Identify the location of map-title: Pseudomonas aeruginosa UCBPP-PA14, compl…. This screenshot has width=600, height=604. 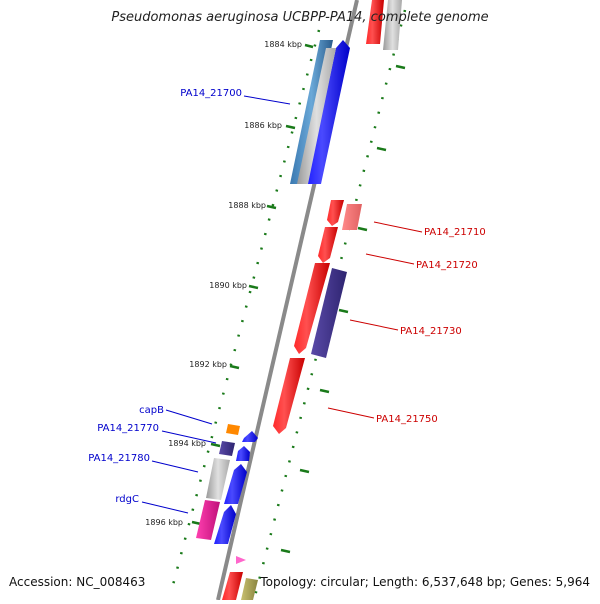
(300, 17).